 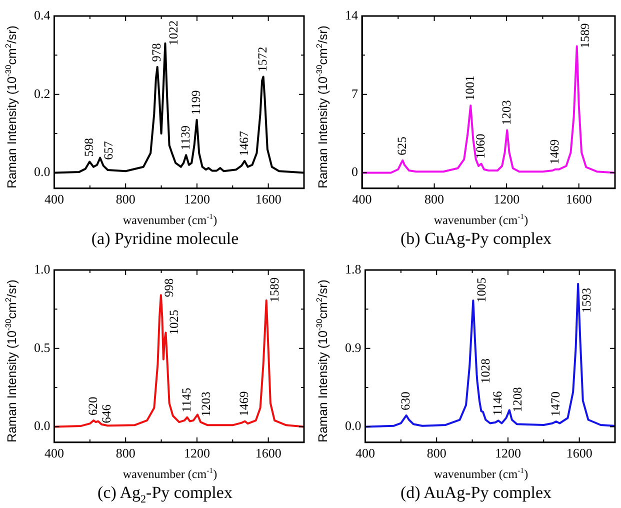 I want to click on annotation: 1145, so click(x=186, y=400).